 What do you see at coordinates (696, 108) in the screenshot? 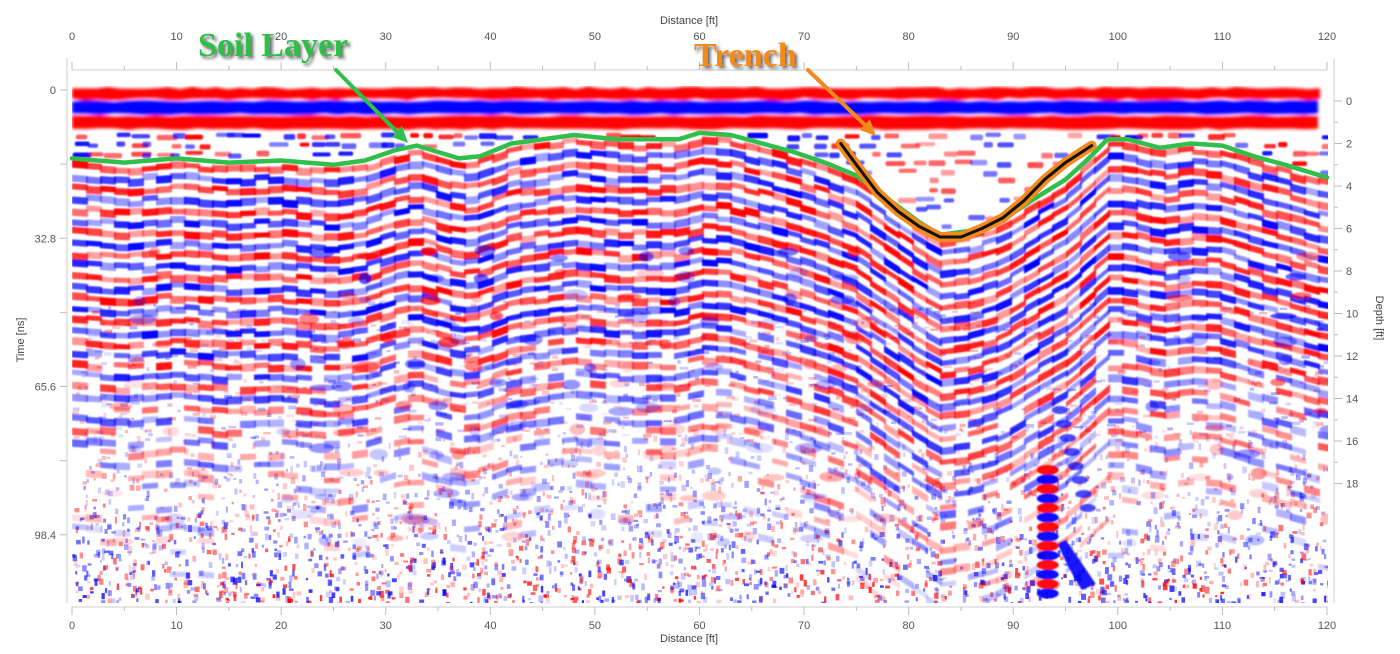
I see `surface-direct-wave-bands` at bounding box center [696, 108].